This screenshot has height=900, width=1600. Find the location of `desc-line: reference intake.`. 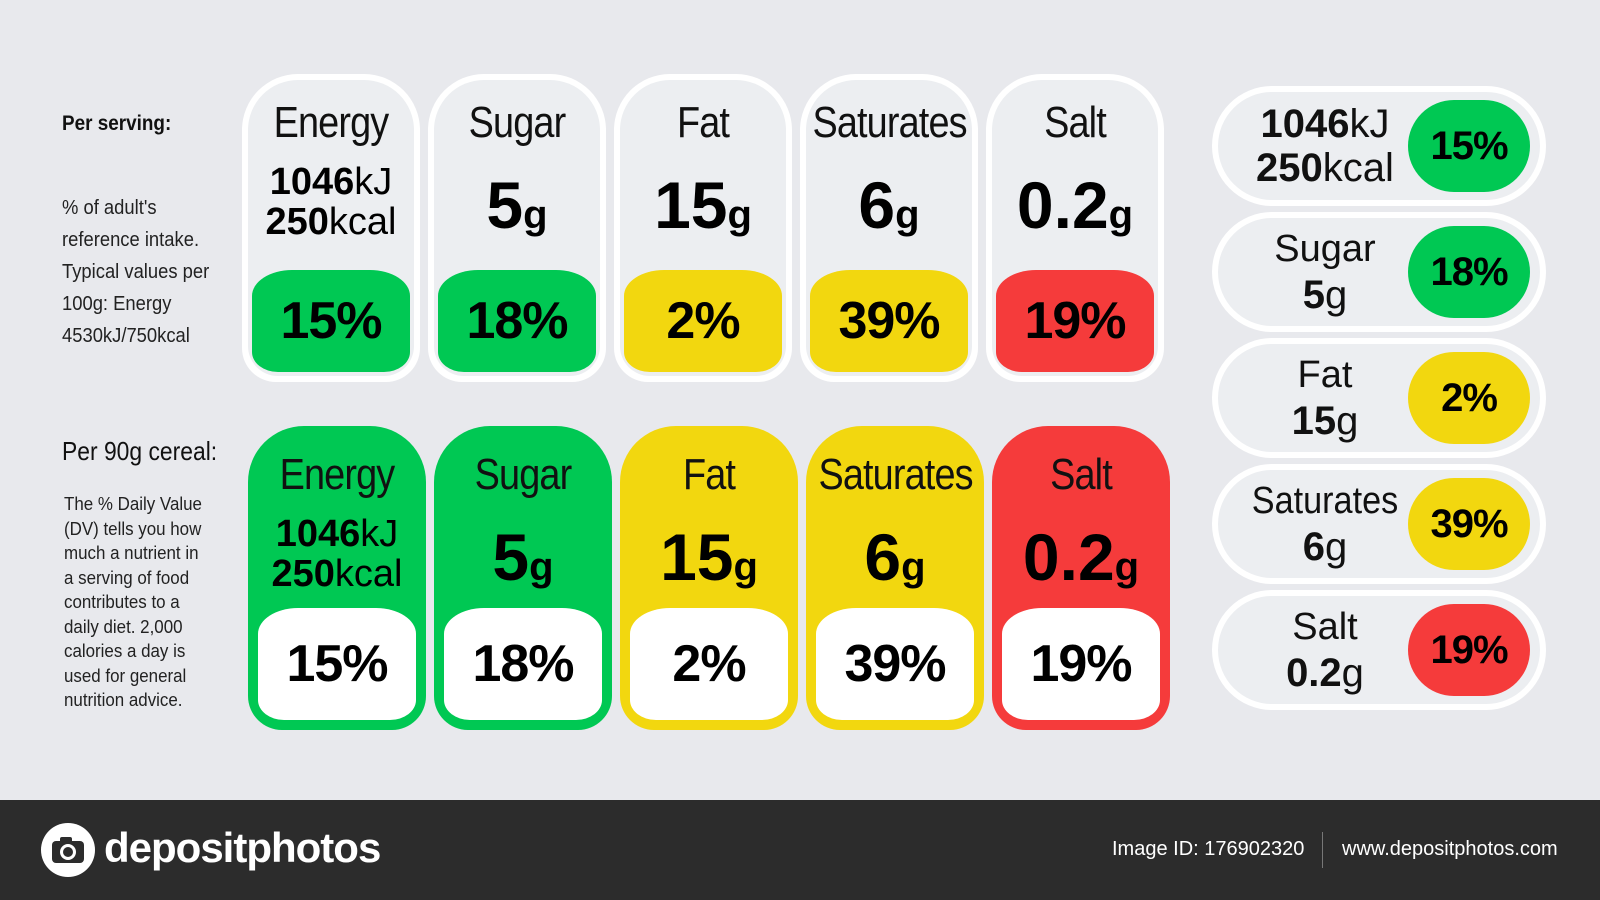

desc-line: reference intake. is located at coordinates (131, 240).